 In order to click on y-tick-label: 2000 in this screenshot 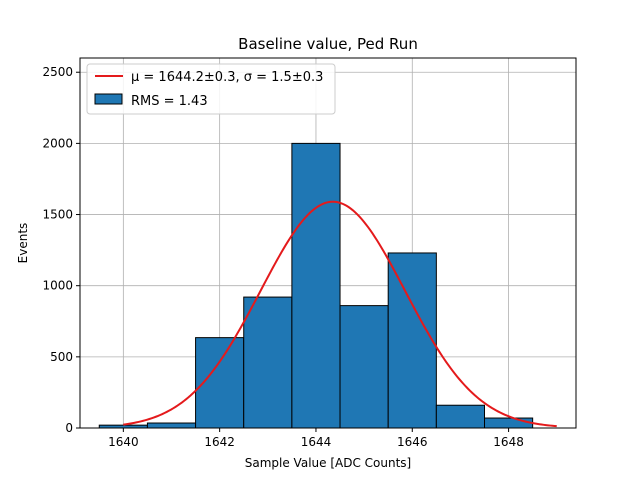, I will do `click(57, 143)`.